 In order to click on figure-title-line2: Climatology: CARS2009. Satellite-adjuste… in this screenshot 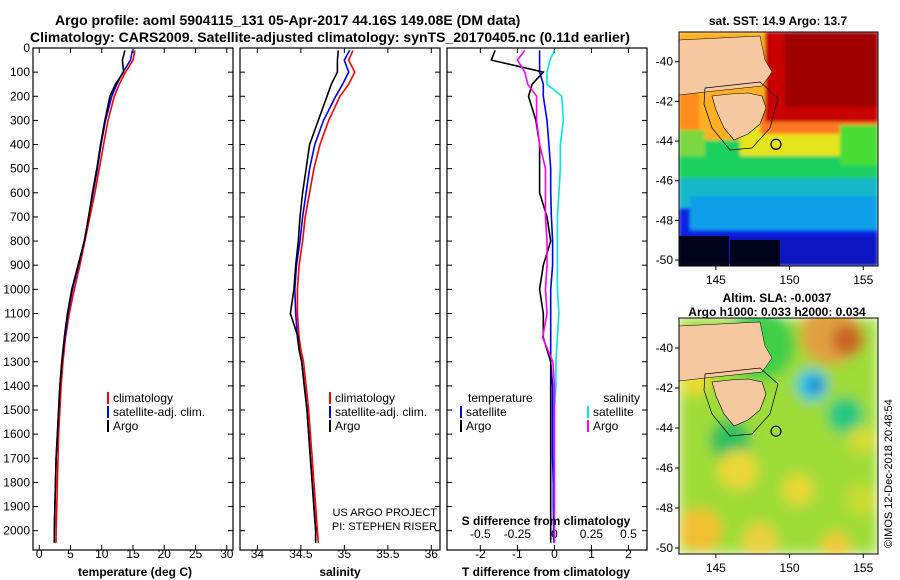, I will do `click(330, 37)`.